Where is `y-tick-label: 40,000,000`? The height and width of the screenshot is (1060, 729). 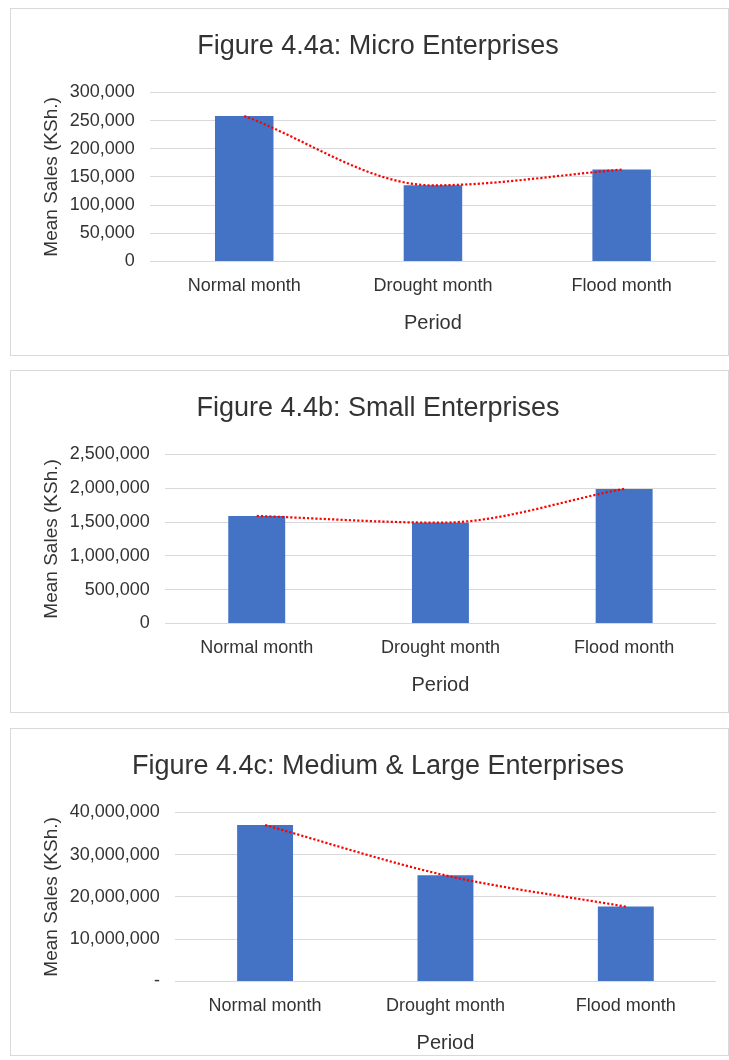 y-tick-label: 40,000,000 is located at coordinates (114, 811).